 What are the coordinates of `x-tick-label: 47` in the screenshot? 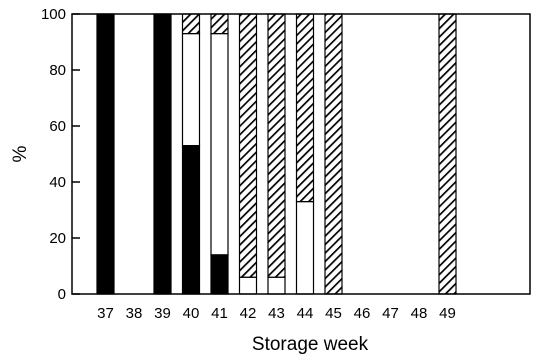 It's located at (390, 313).